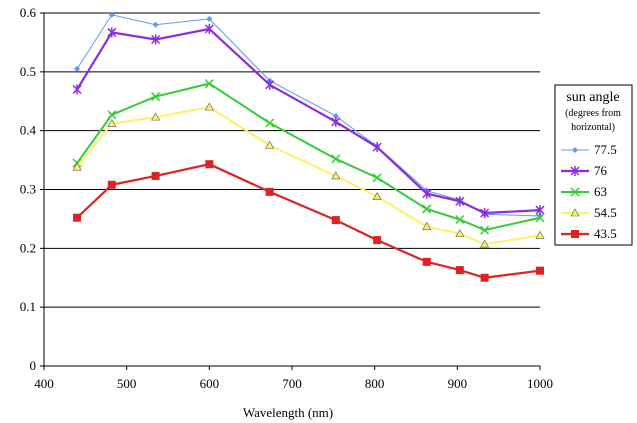 The height and width of the screenshot is (423, 637). What do you see at coordinates (127, 383) in the screenshot?
I see `x-tick-label: 500` at bounding box center [127, 383].